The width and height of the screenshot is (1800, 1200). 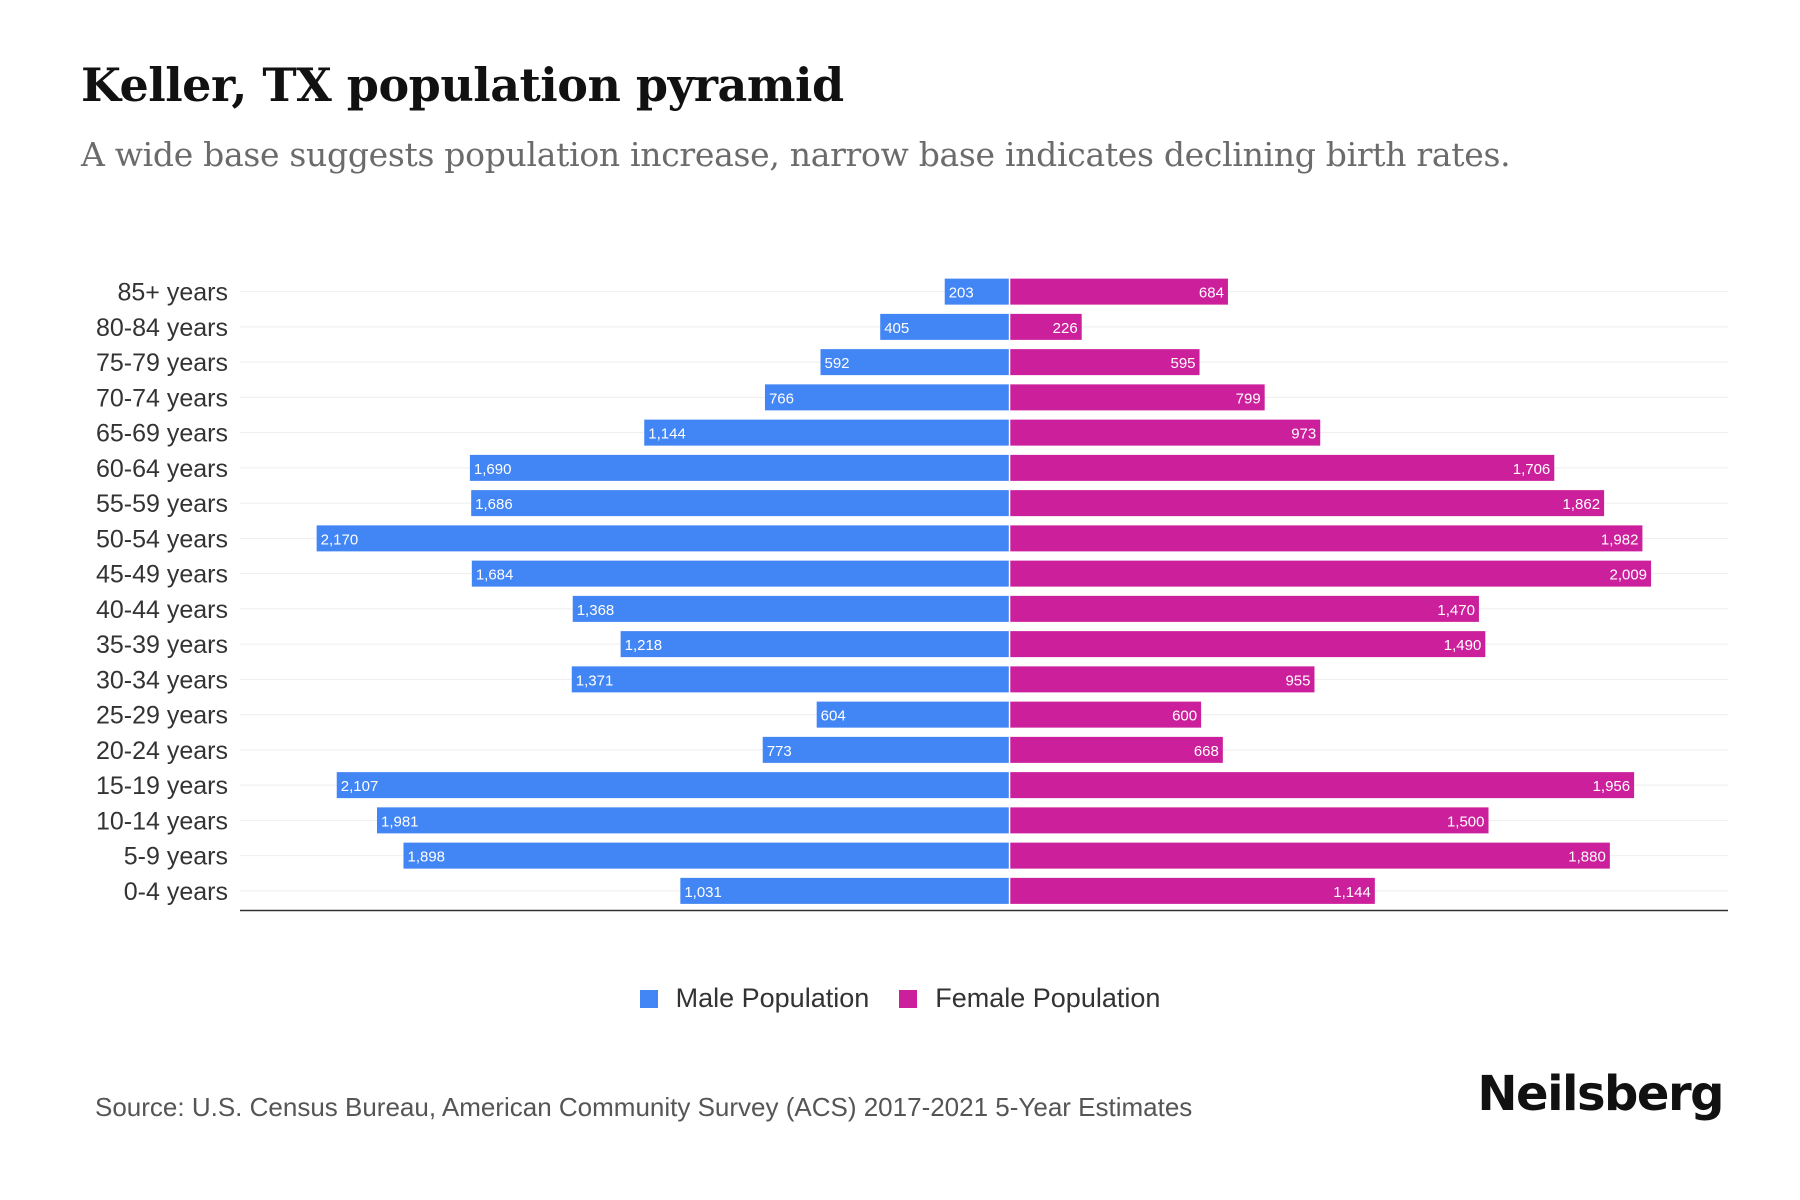 What do you see at coordinates (162, 434) in the screenshot?
I see `category-label: 65-69 years` at bounding box center [162, 434].